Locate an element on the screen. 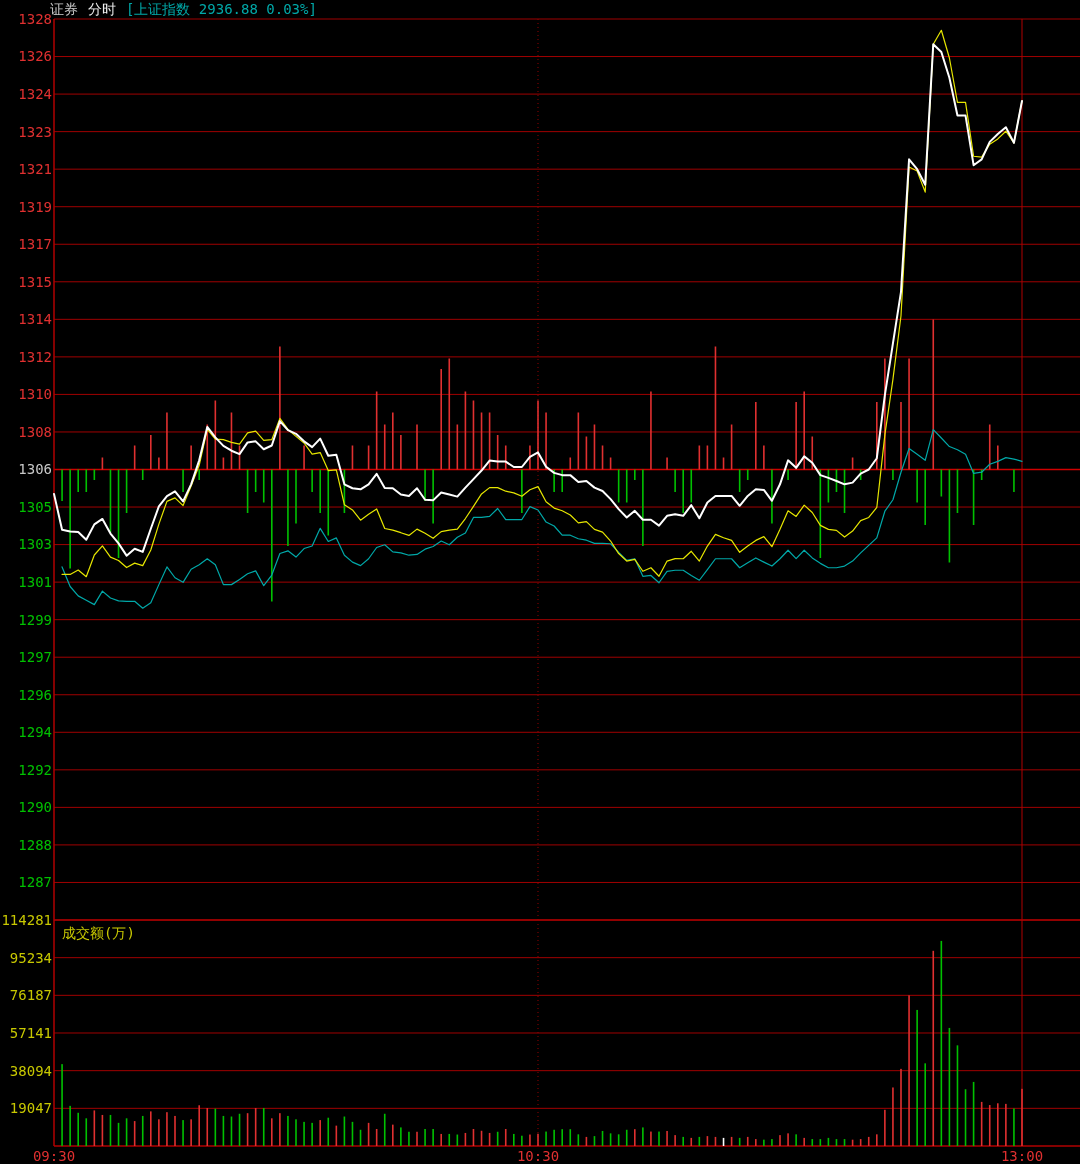 This screenshot has width=1080, height=1164. y-tick-label: 19047 is located at coordinates (30, 1108).